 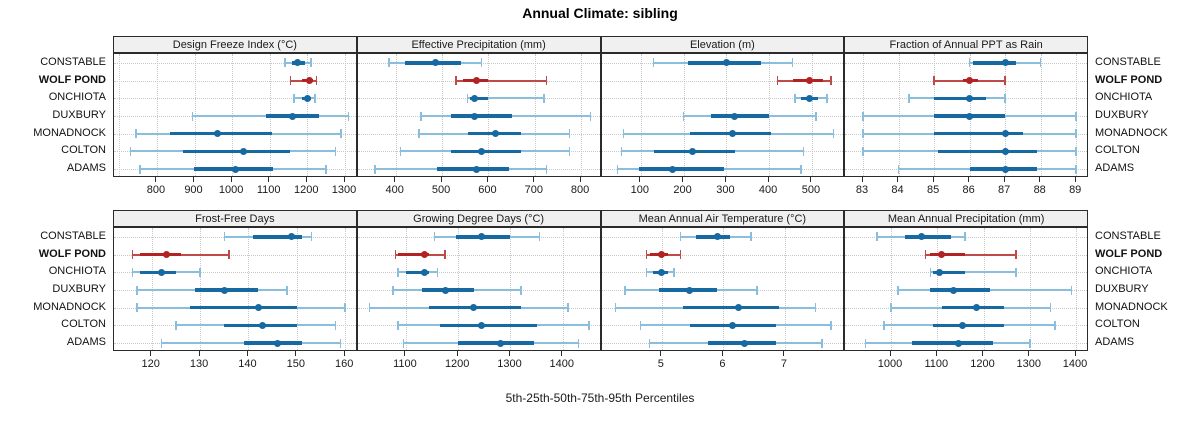 What do you see at coordinates (72, 253) in the screenshot?
I see `station-label-left: WOLF POND` at bounding box center [72, 253].